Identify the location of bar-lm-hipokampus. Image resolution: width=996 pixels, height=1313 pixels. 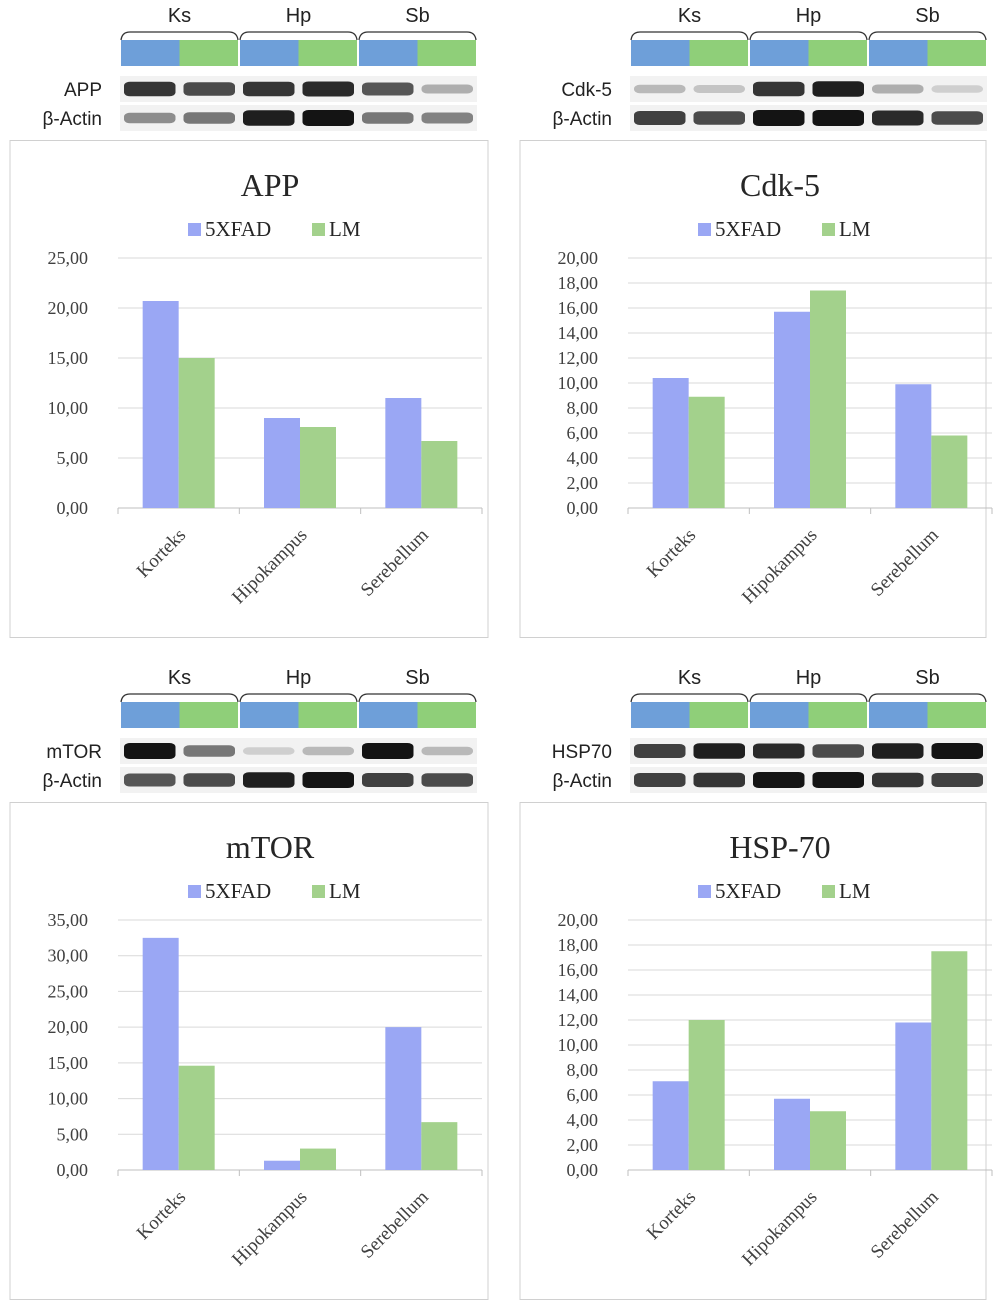
(318, 467).